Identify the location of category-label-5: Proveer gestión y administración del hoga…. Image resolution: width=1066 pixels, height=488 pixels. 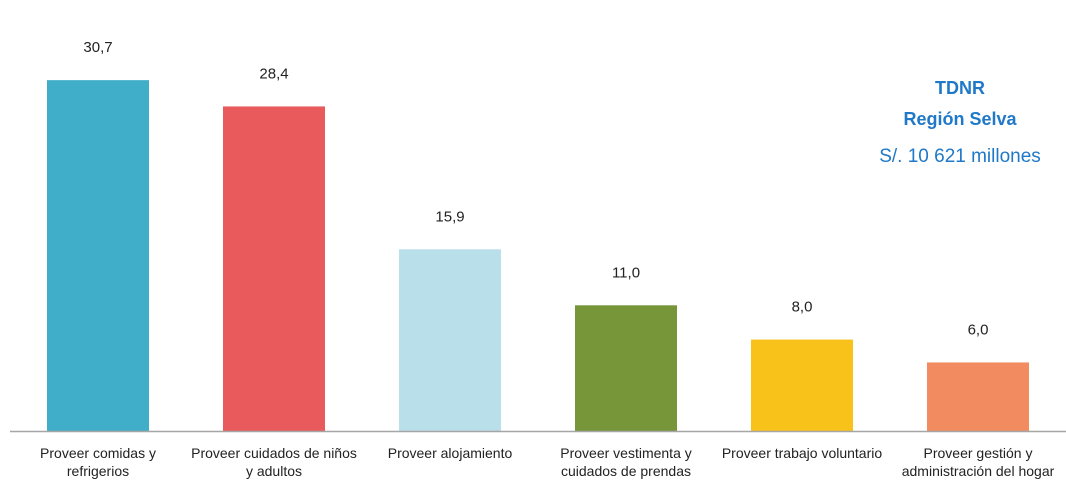
(978, 462).